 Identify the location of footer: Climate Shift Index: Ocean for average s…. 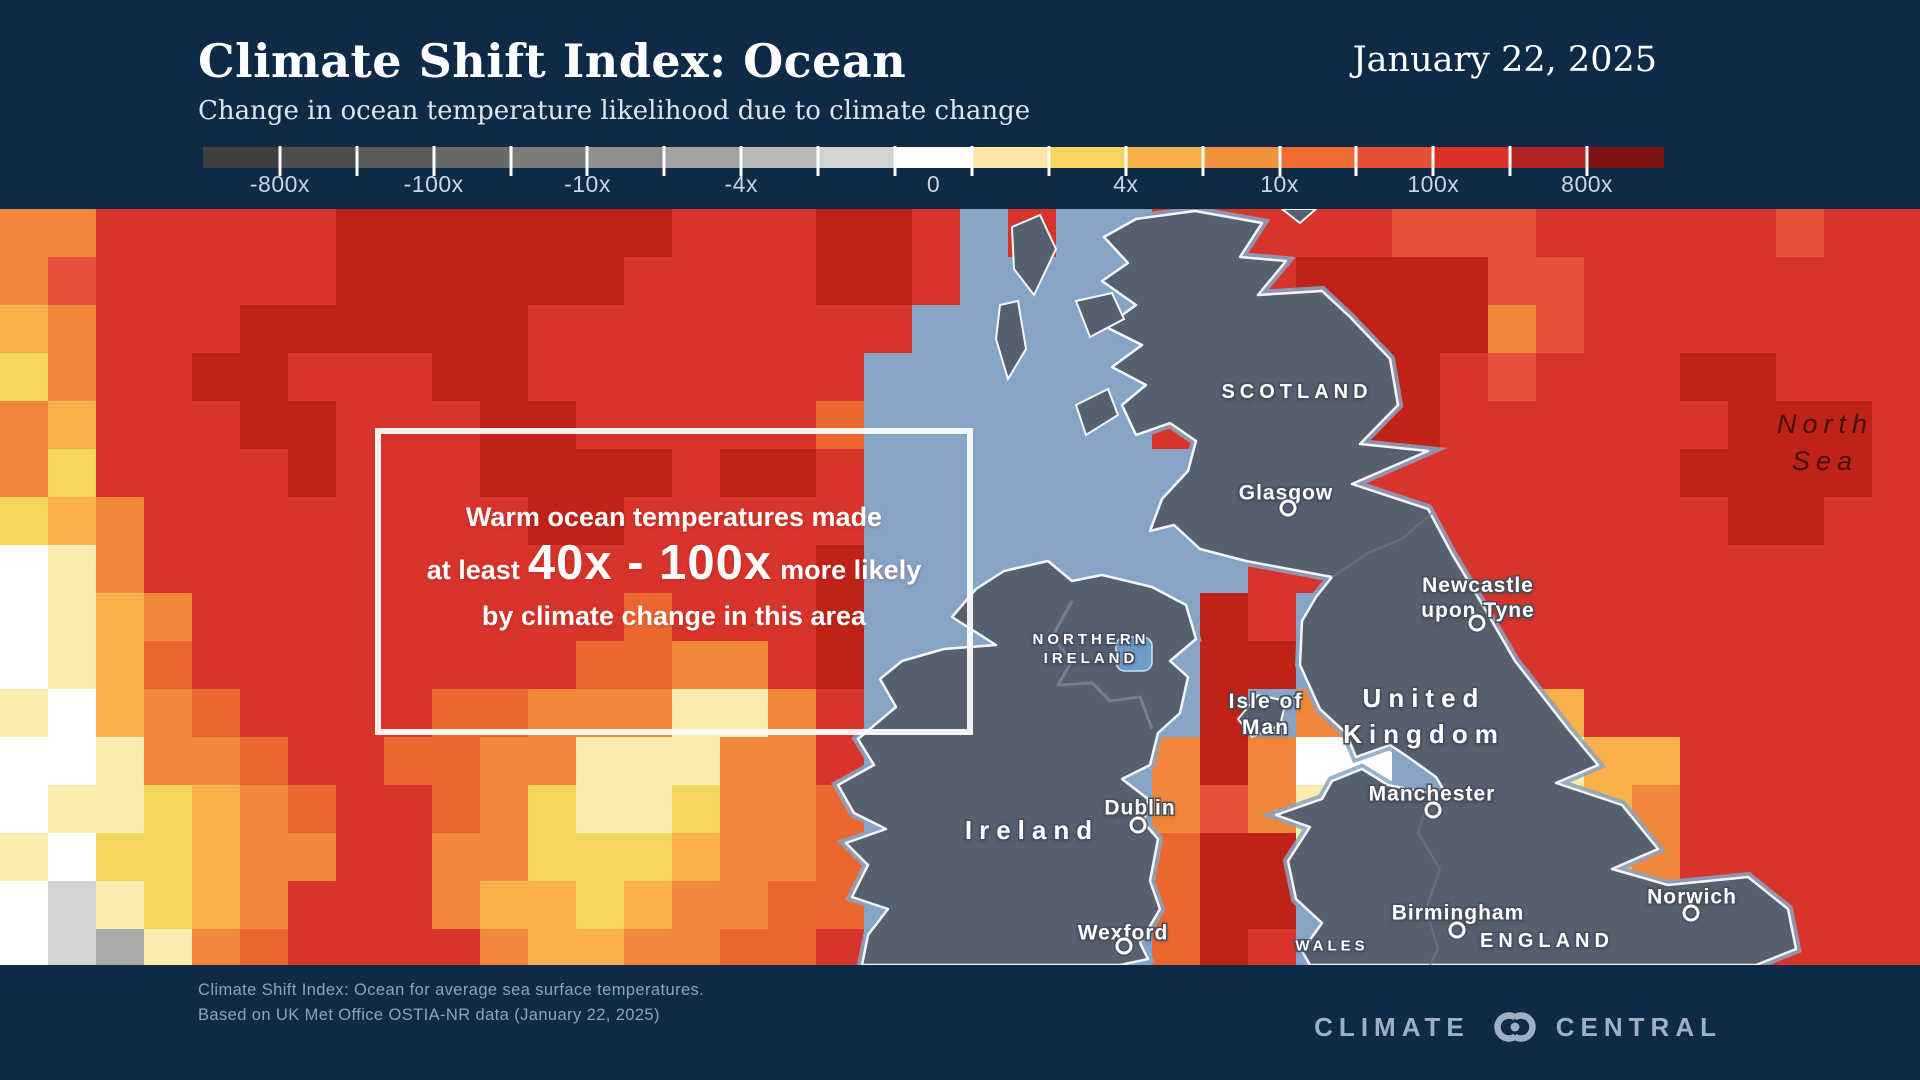
(960, 1022).